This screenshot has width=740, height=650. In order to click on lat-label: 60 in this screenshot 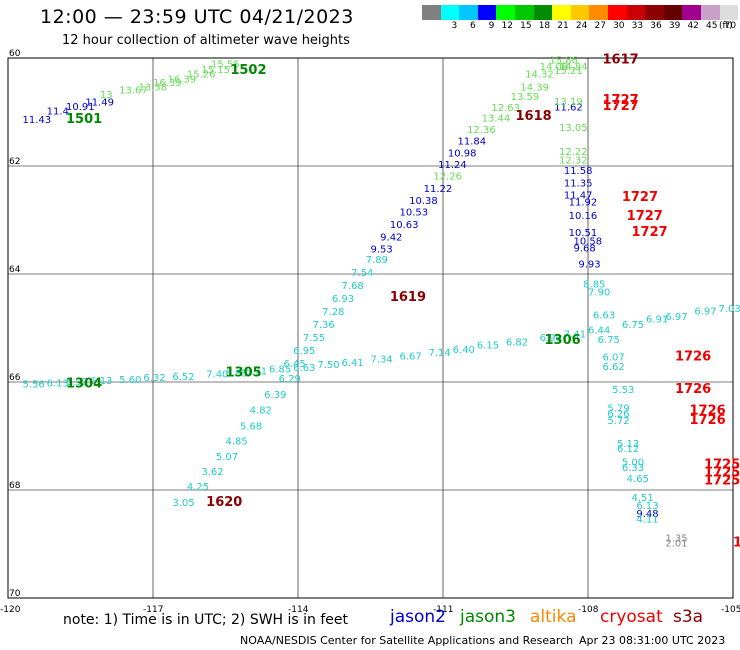, I will do `click(15, 54)`.